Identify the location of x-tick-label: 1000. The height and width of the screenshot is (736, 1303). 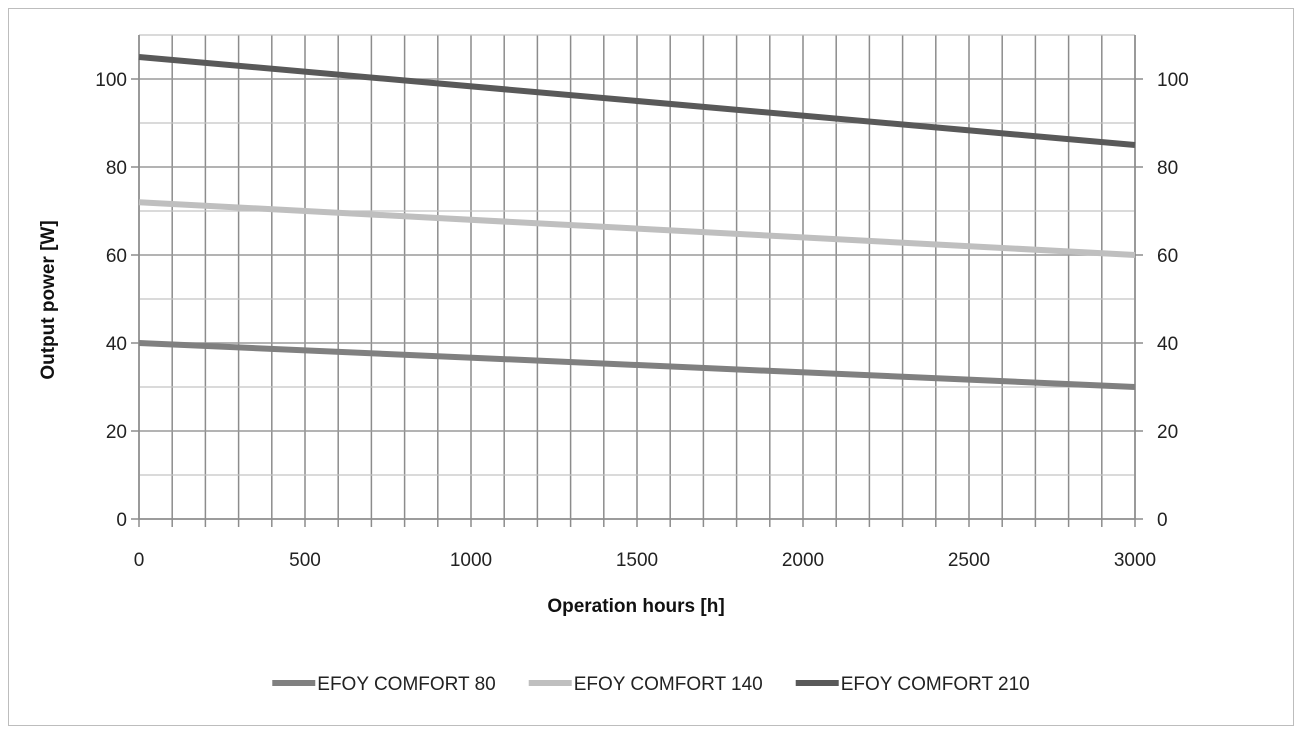
(471, 560).